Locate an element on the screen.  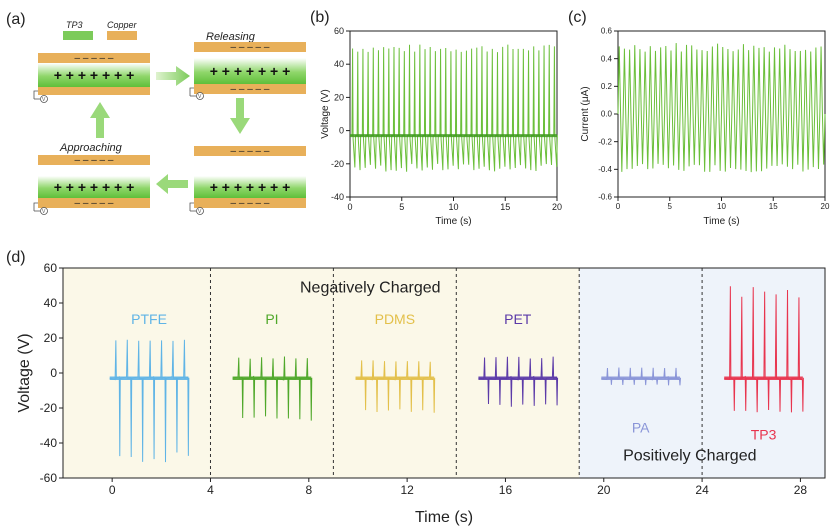
state-separated: – – – – – + + + + + + + – – – – – is located at coordinates (250, 177).